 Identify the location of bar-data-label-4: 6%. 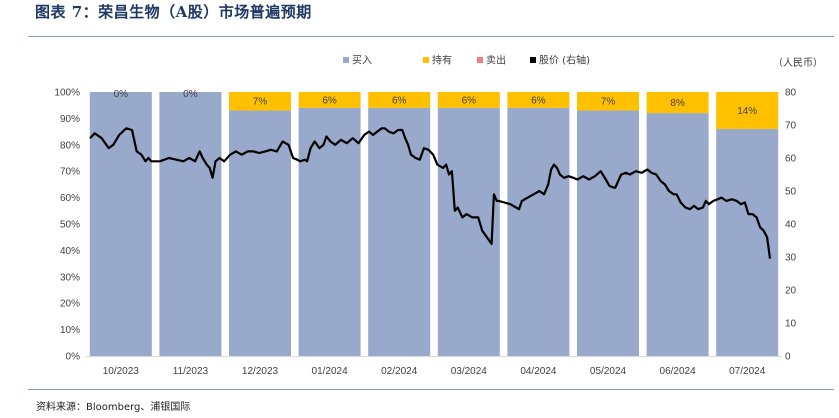
(399, 100).